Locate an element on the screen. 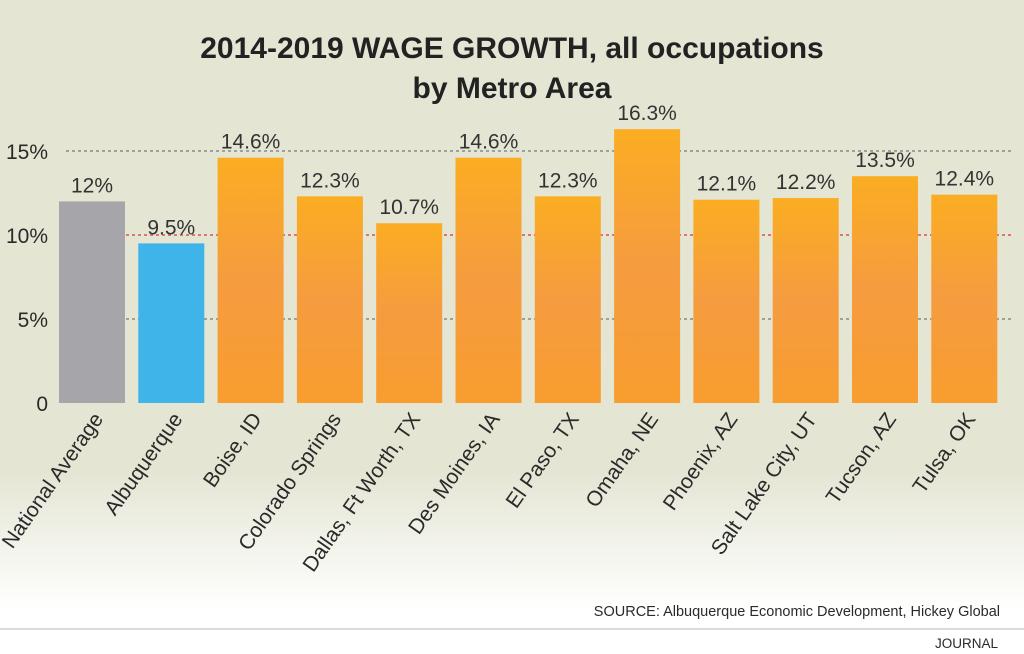 The height and width of the screenshot is (654, 1024). x-tick-label: Boise, ID is located at coordinates (233, 450).